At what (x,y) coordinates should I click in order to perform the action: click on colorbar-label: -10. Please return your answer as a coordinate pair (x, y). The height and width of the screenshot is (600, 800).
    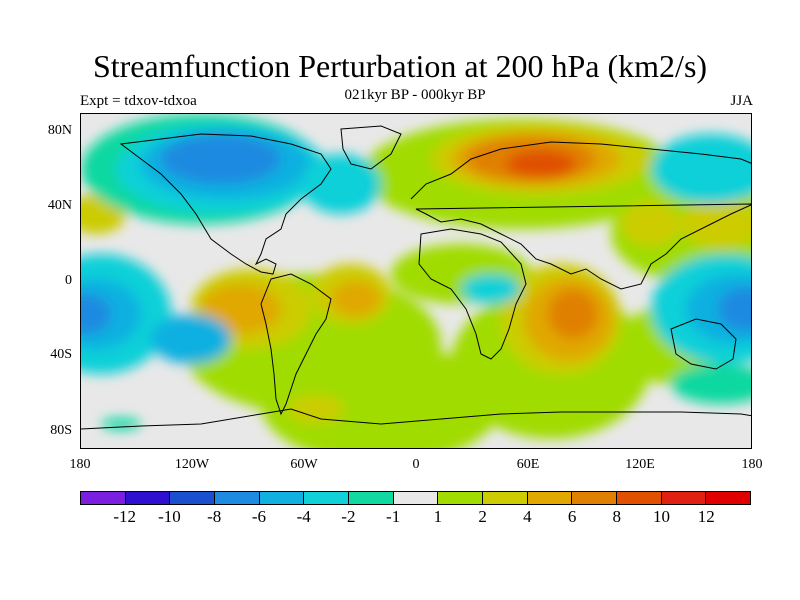
    Looking at the image, I should click on (169, 516).